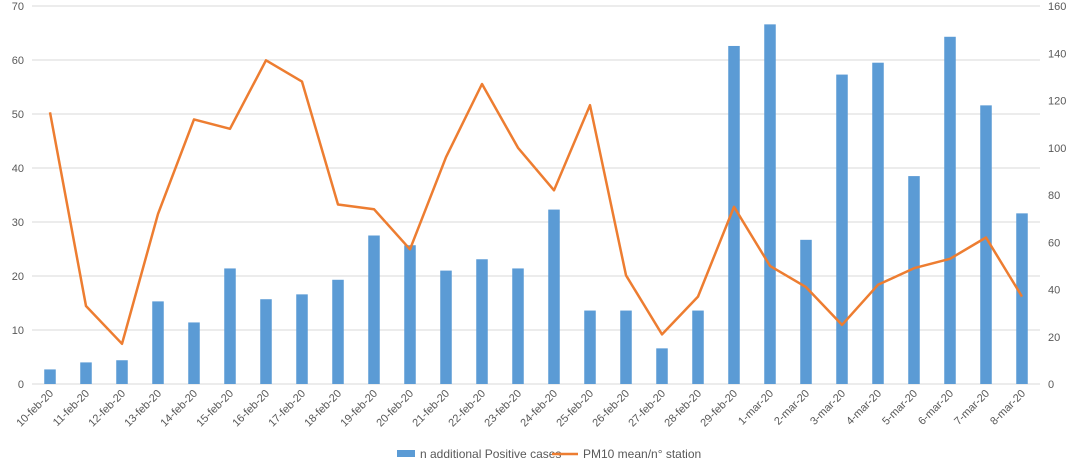  What do you see at coordinates (18, 277) in the screenshot?
I see `left-tick-label: 20` at bounding box center [18, 277].